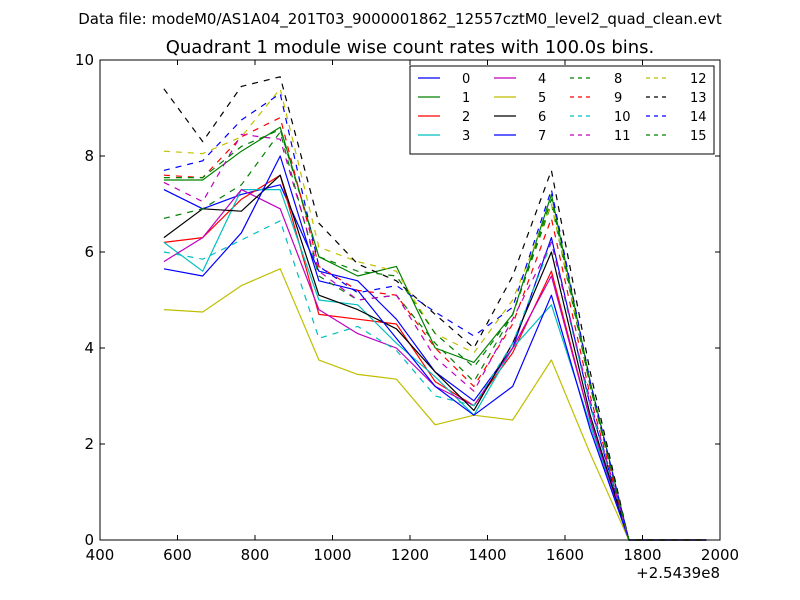  Describe the element at coordinates (84, 300) in the screenshot. I see `y-tick-labels: 0 2 4 6 8 10` at that location.